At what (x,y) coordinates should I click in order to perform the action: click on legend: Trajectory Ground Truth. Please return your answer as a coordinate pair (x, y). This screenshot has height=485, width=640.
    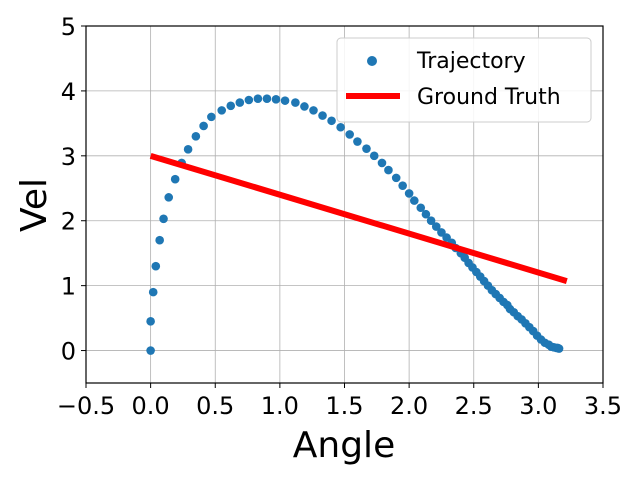
    Looking at the image, I should click on (464, 80).